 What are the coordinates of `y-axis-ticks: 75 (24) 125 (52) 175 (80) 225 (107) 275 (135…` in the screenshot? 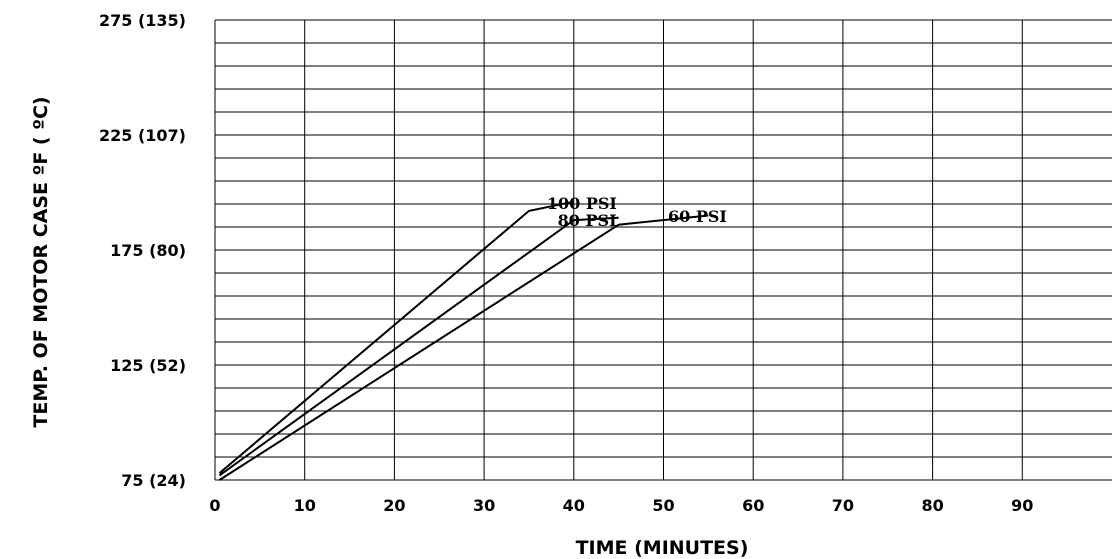 It's located at (142, 250).